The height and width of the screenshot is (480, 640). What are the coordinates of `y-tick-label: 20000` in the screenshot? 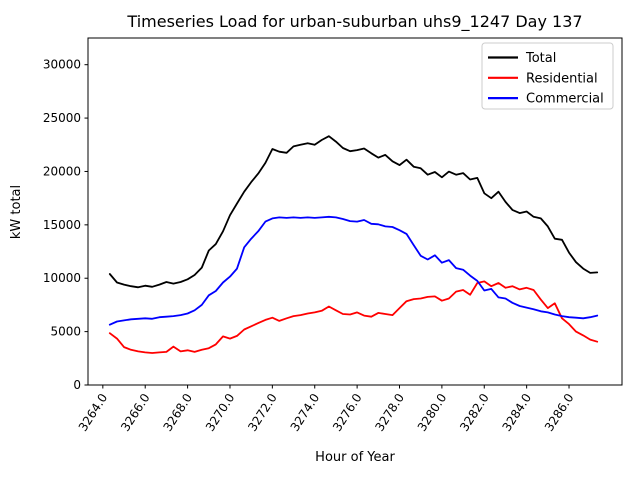 It's located at (62, 171).